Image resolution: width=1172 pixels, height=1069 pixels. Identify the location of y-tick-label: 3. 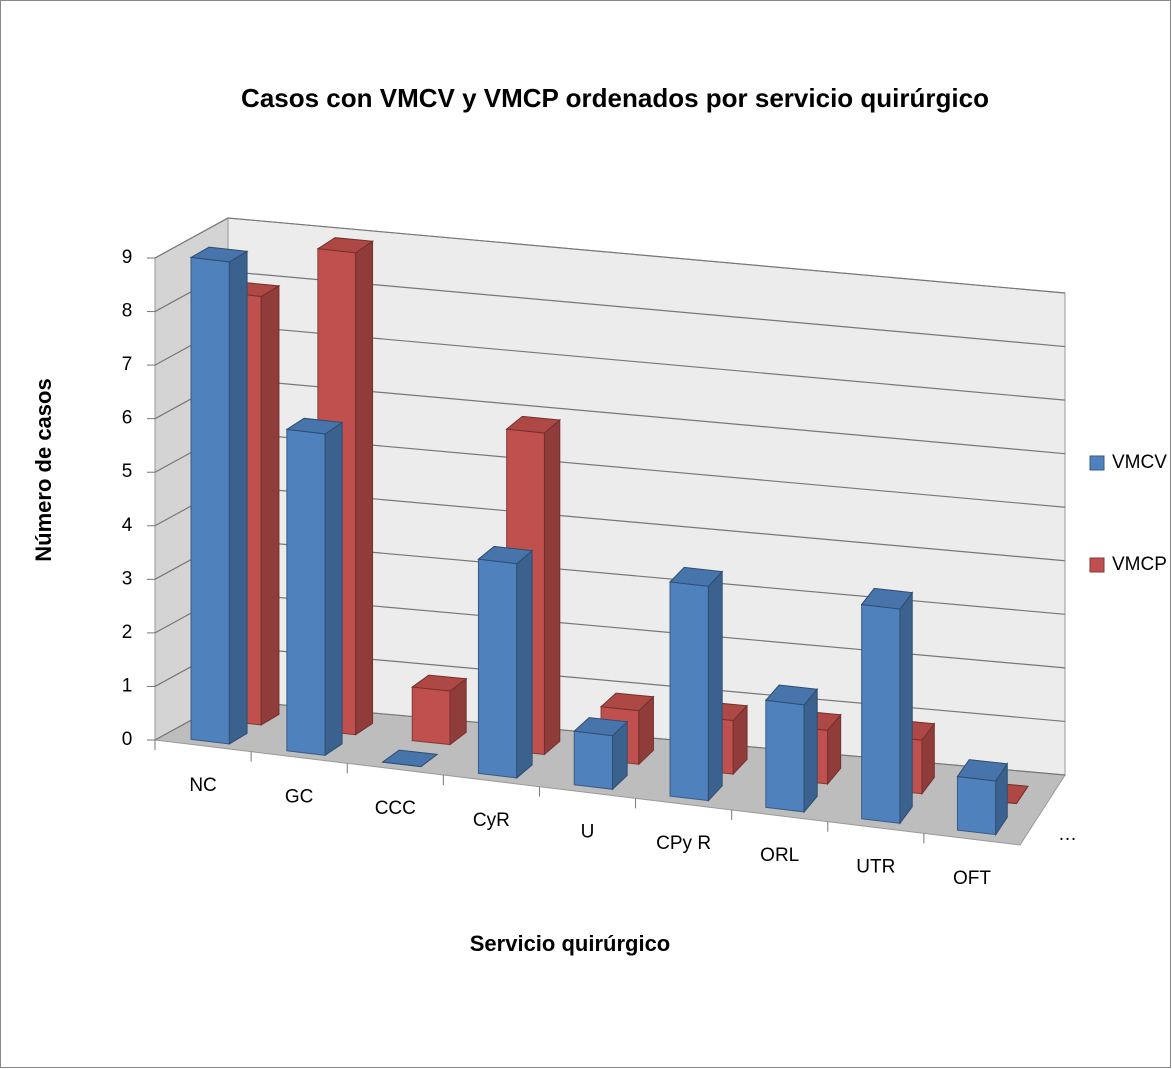
(127, 578).